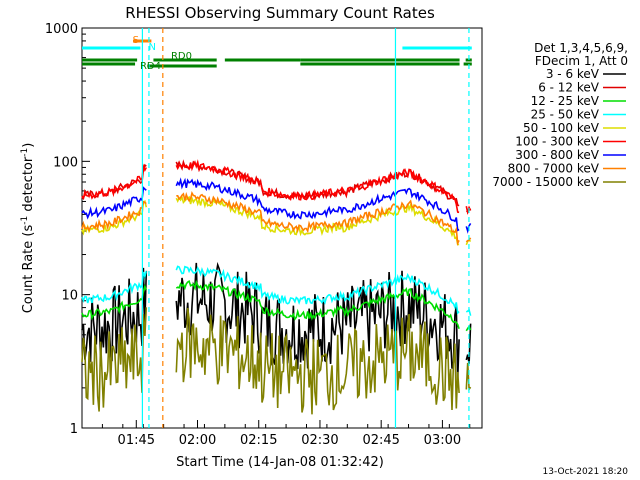 The height and width of the screenshot is (480, 640). I want to click on x-tick-label: 02:45, so click(380, 440).